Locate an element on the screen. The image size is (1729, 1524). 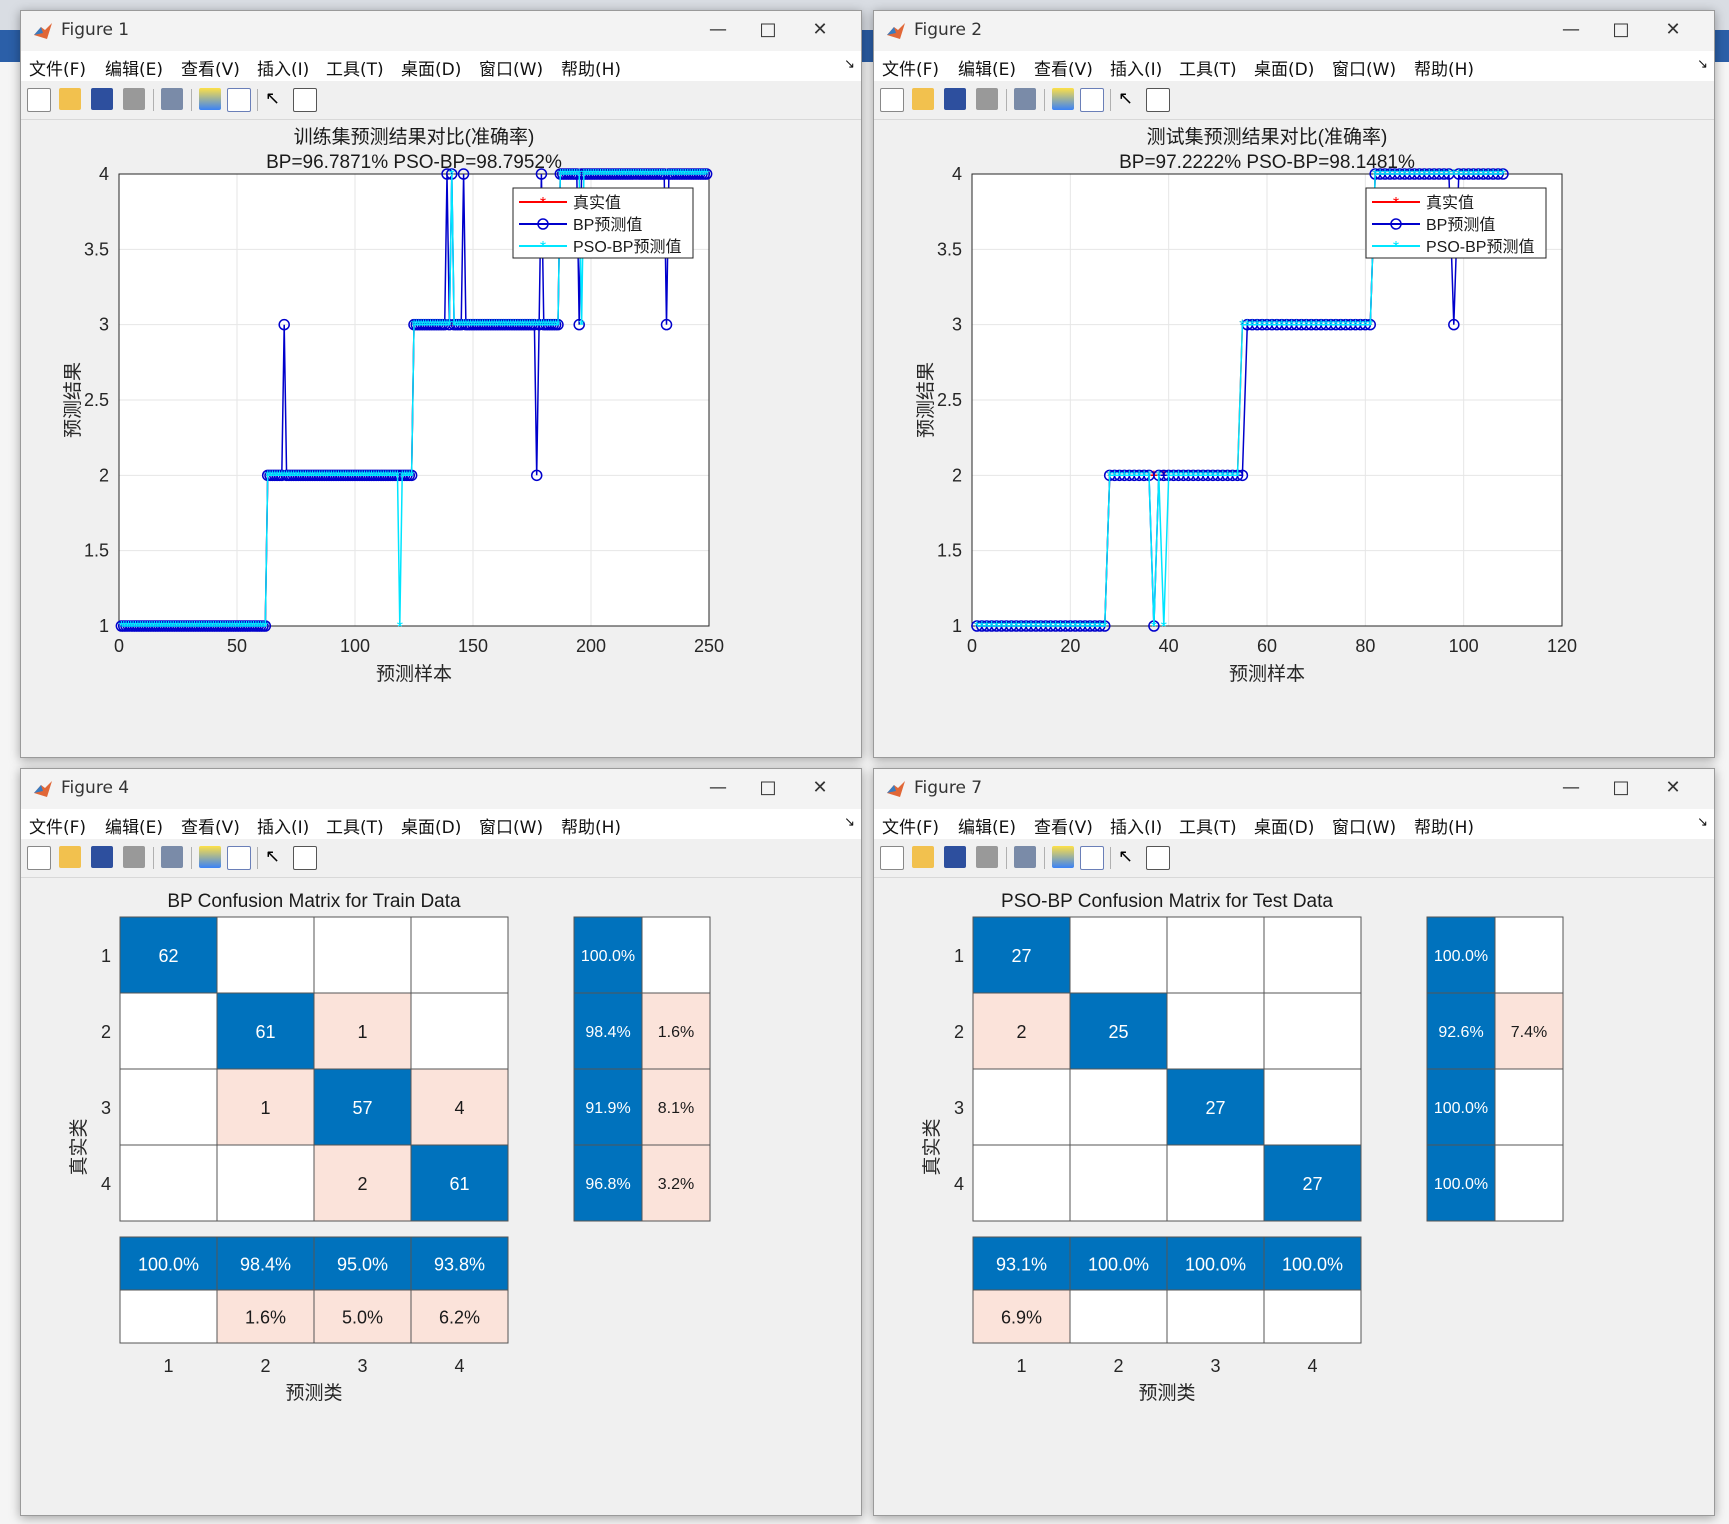
title-bar: Figure 1 — □ ✕ is located at coordinates (441, 31).